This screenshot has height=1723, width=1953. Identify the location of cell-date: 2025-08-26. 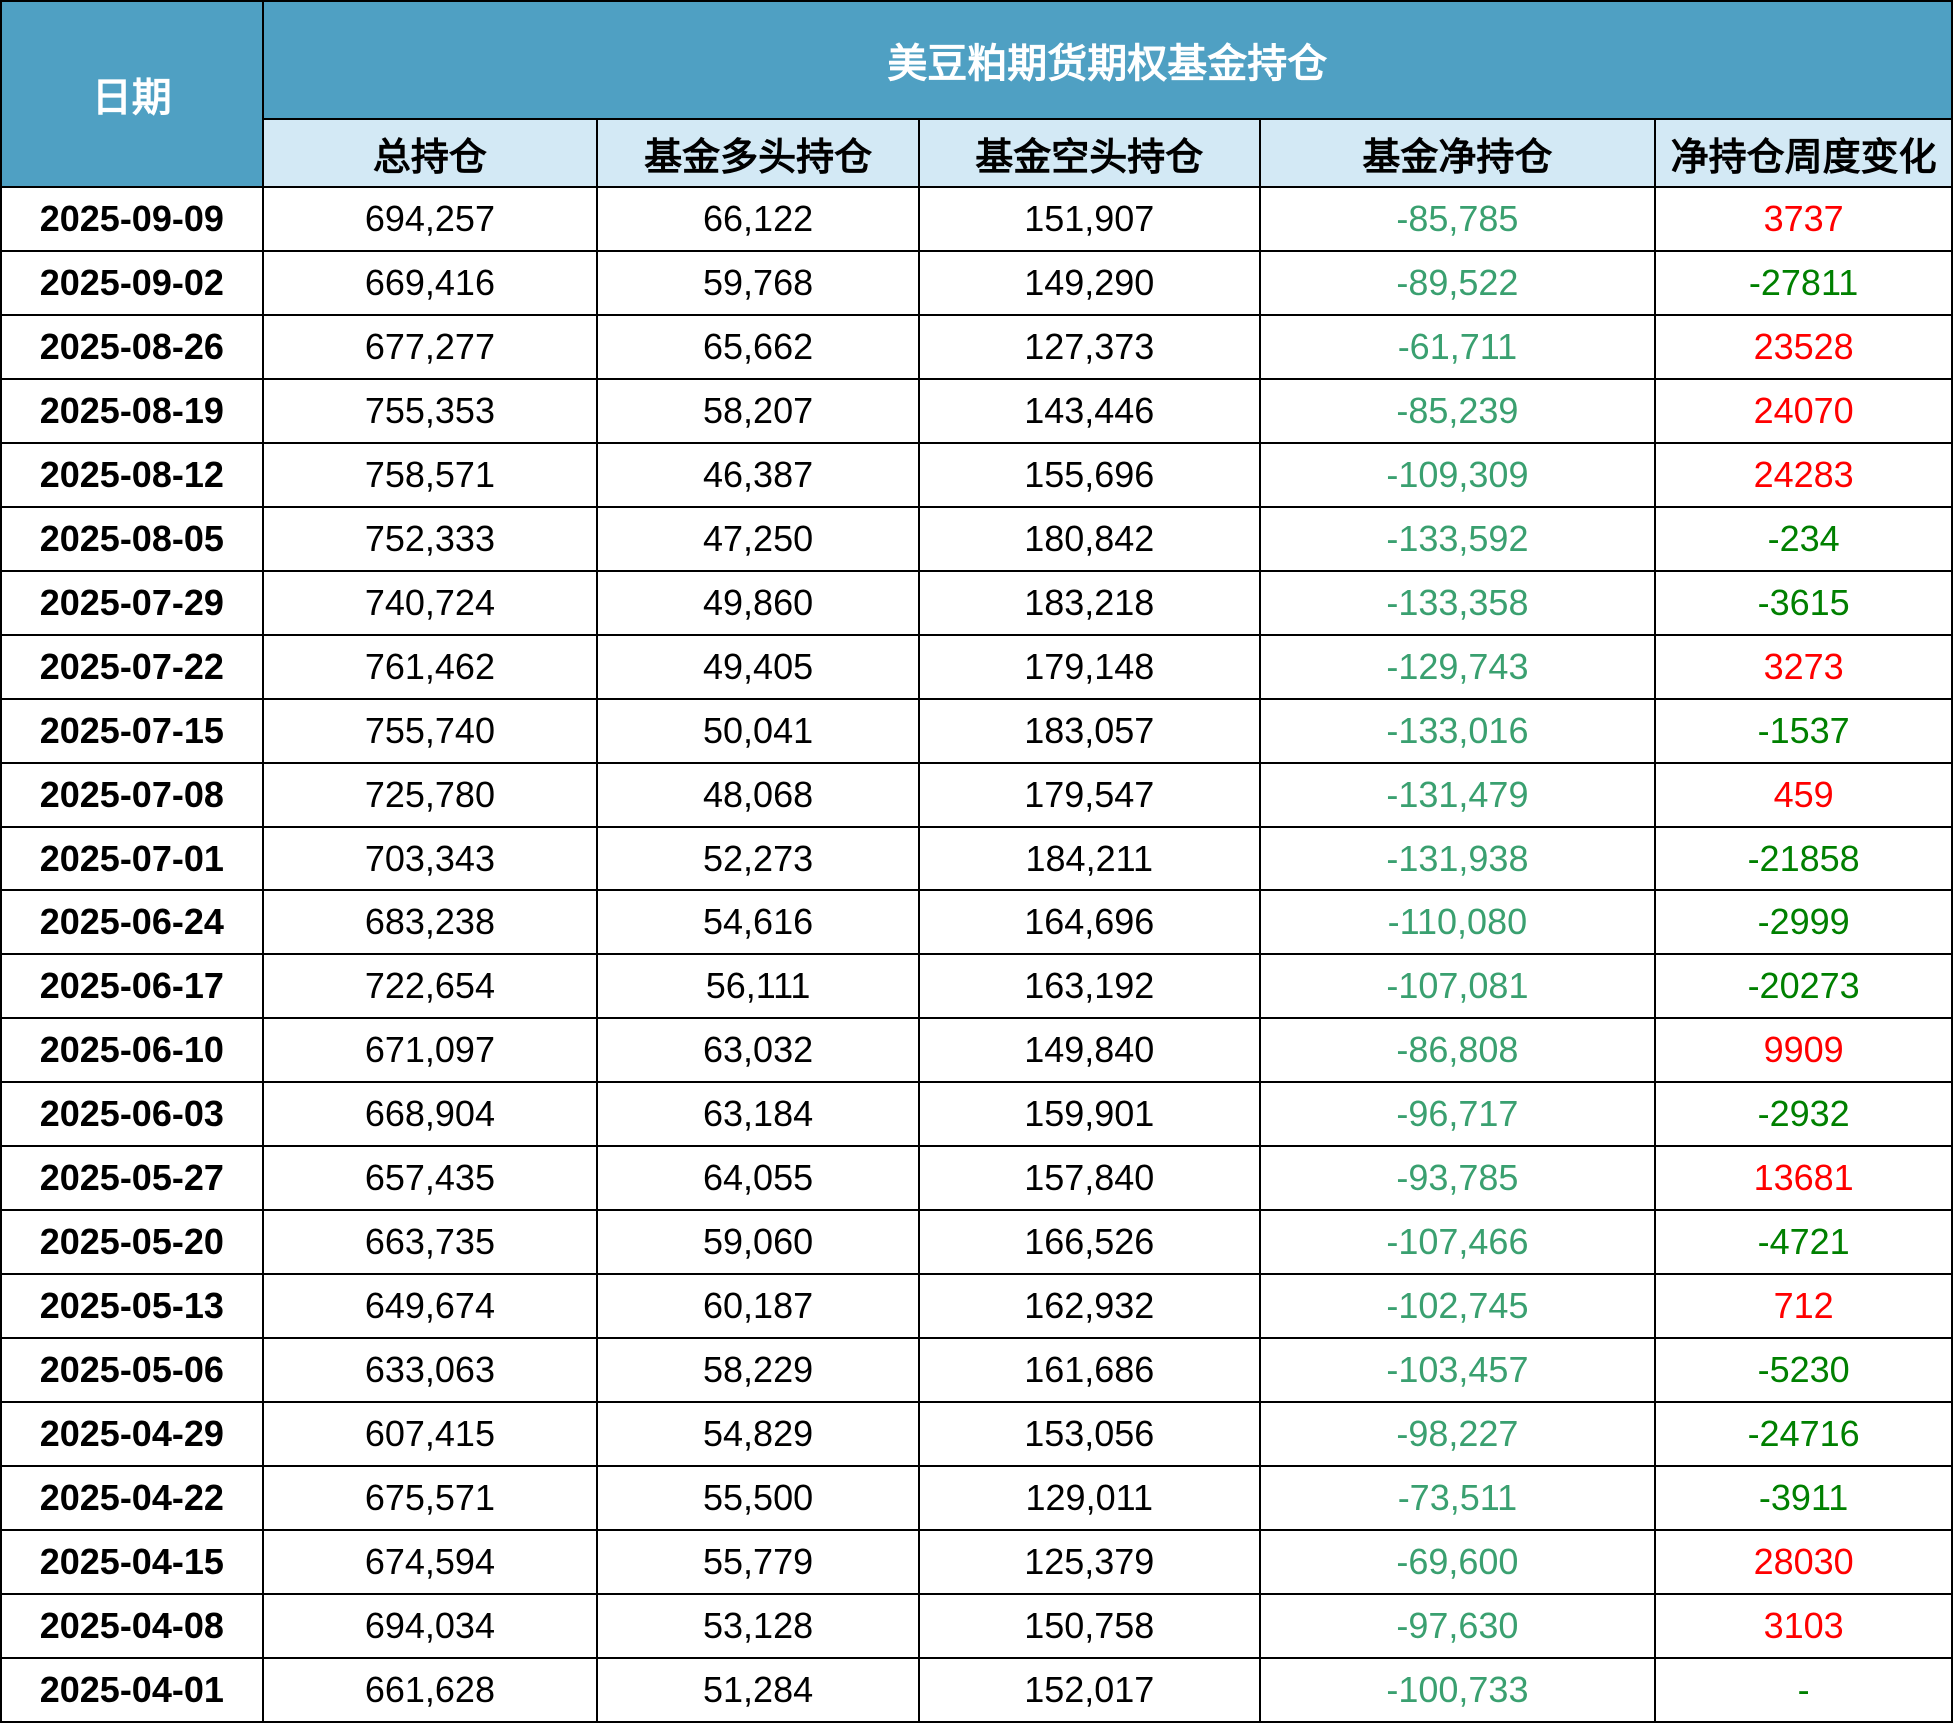
(132, 346).